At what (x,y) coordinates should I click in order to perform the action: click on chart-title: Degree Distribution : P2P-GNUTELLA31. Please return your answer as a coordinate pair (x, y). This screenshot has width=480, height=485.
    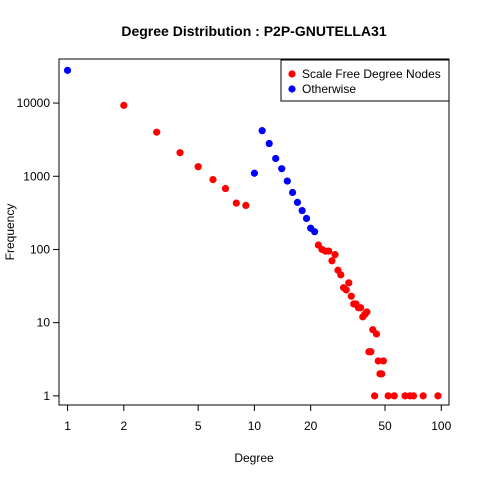
    Looking at the image, I should click on (253, 31).